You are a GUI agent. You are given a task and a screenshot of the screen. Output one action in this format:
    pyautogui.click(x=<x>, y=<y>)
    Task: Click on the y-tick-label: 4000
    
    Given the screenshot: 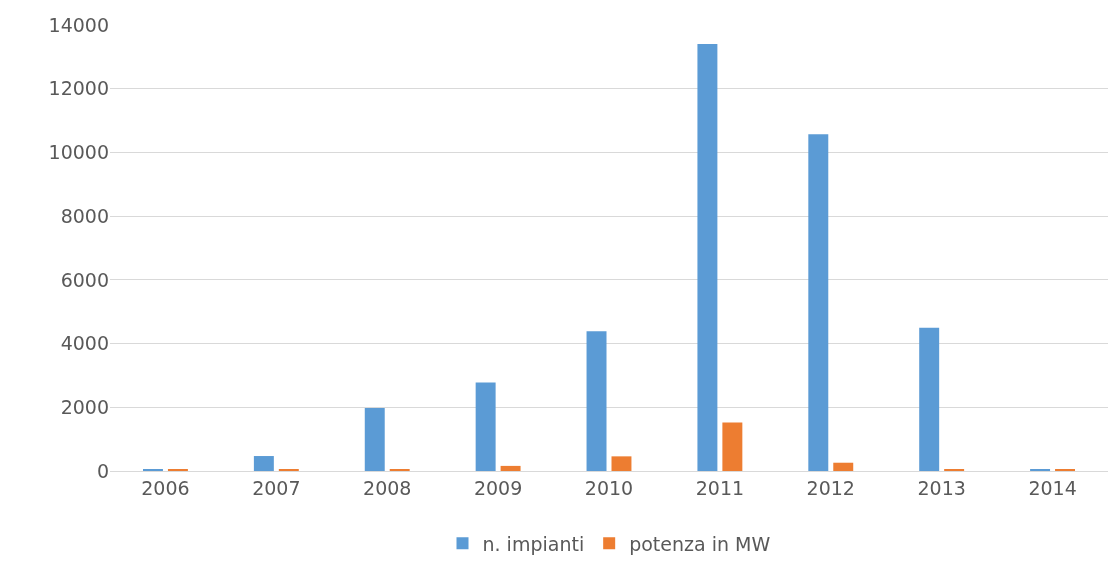 What is the action you would take?
    pyautogui.click(x=84, y=343)
    